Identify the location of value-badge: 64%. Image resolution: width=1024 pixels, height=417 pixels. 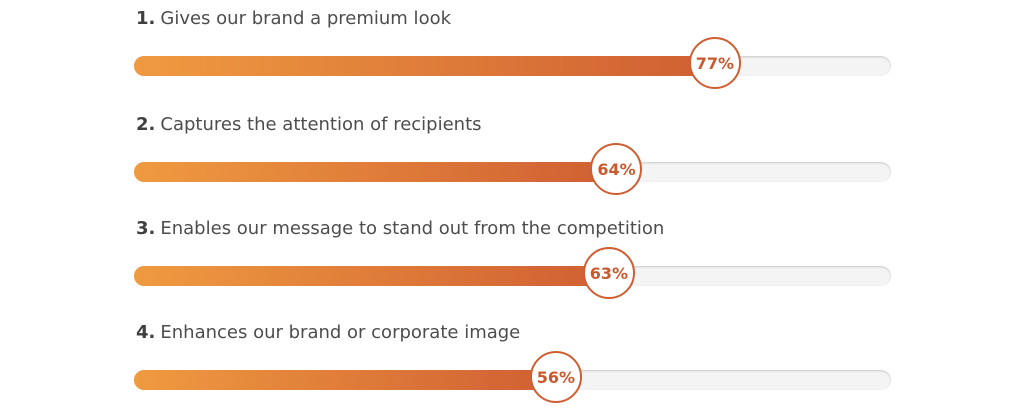
(616, 169).